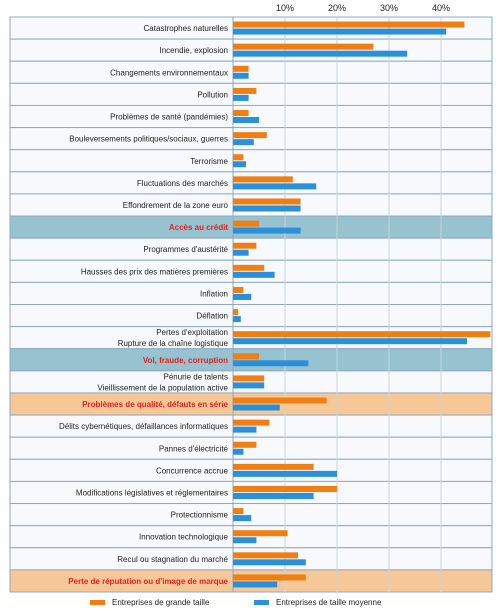 The width and height of the screenshot is (497, 611). I want to click on category-label: Vol, fraude, corruption, so click(185, 360).